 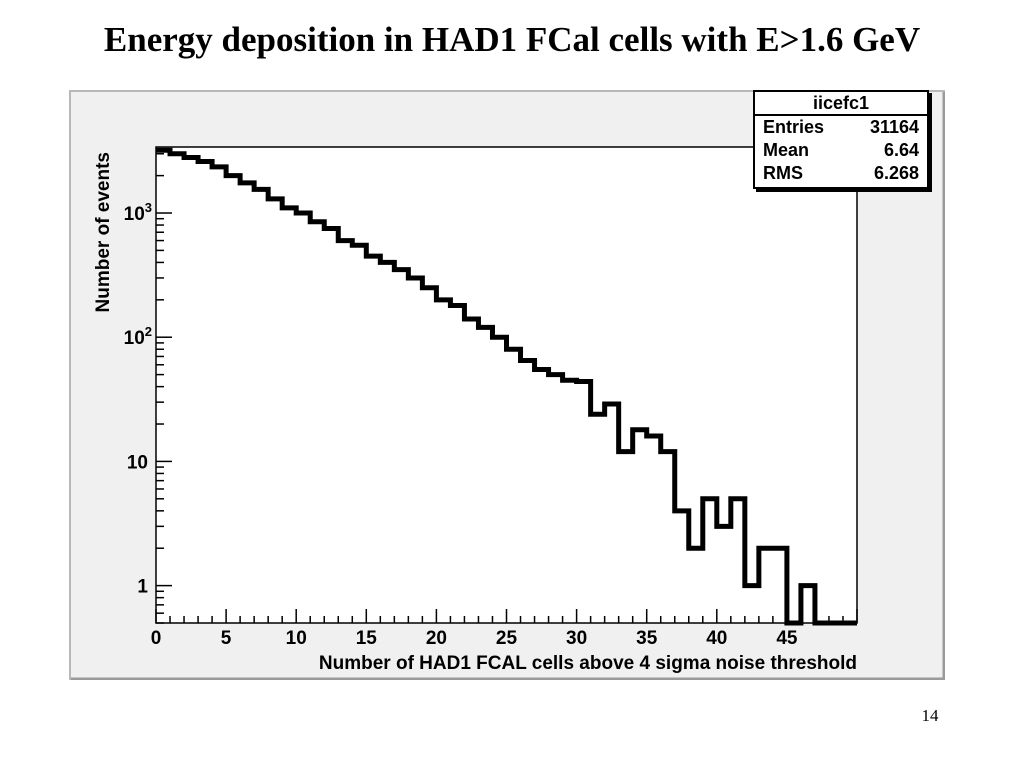 I want to click on y-tick-label: 10, so click(x=137, y=462).